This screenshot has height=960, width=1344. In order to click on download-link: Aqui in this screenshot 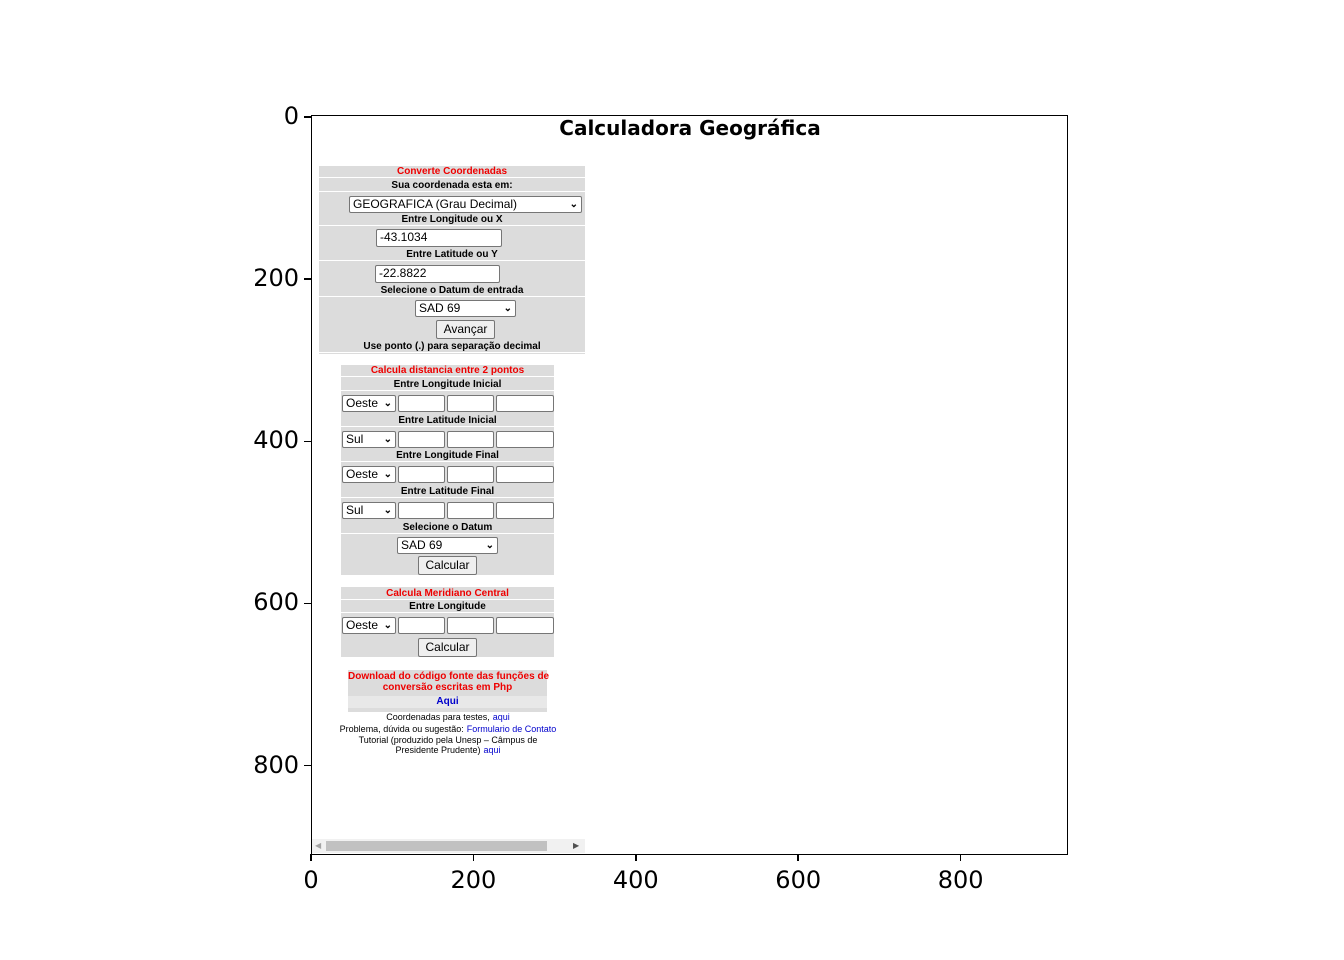, I will do `click(447, 702)`.